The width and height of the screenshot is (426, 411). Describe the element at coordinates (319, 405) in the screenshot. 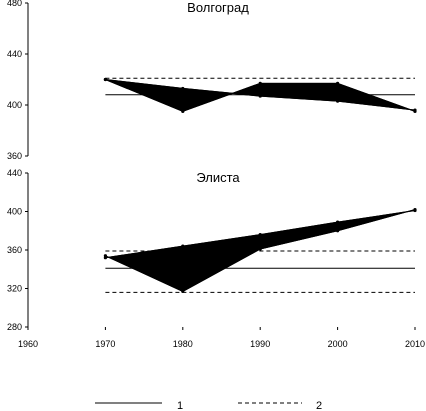

I see `legend-label: 2` at that location.